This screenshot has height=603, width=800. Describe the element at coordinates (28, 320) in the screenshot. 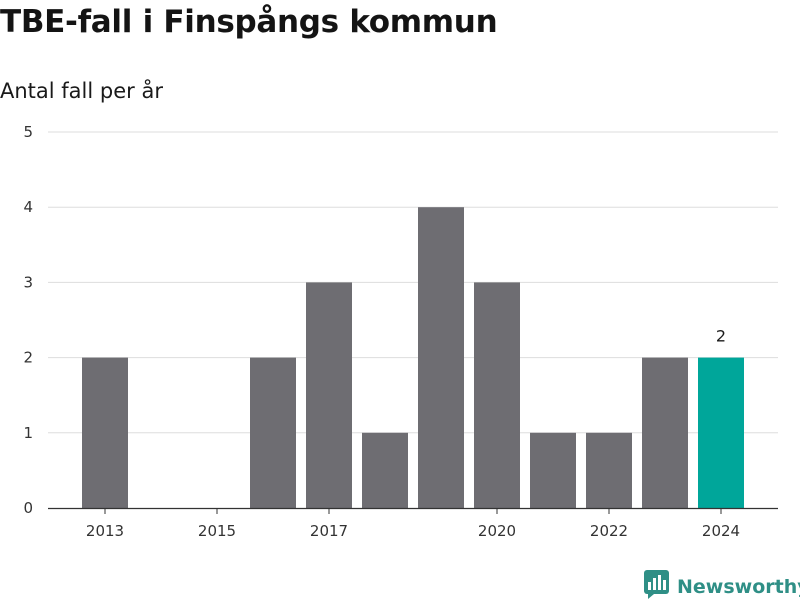

I see `y-axis-ticks: 0 1 2 3 4 5` at that location.